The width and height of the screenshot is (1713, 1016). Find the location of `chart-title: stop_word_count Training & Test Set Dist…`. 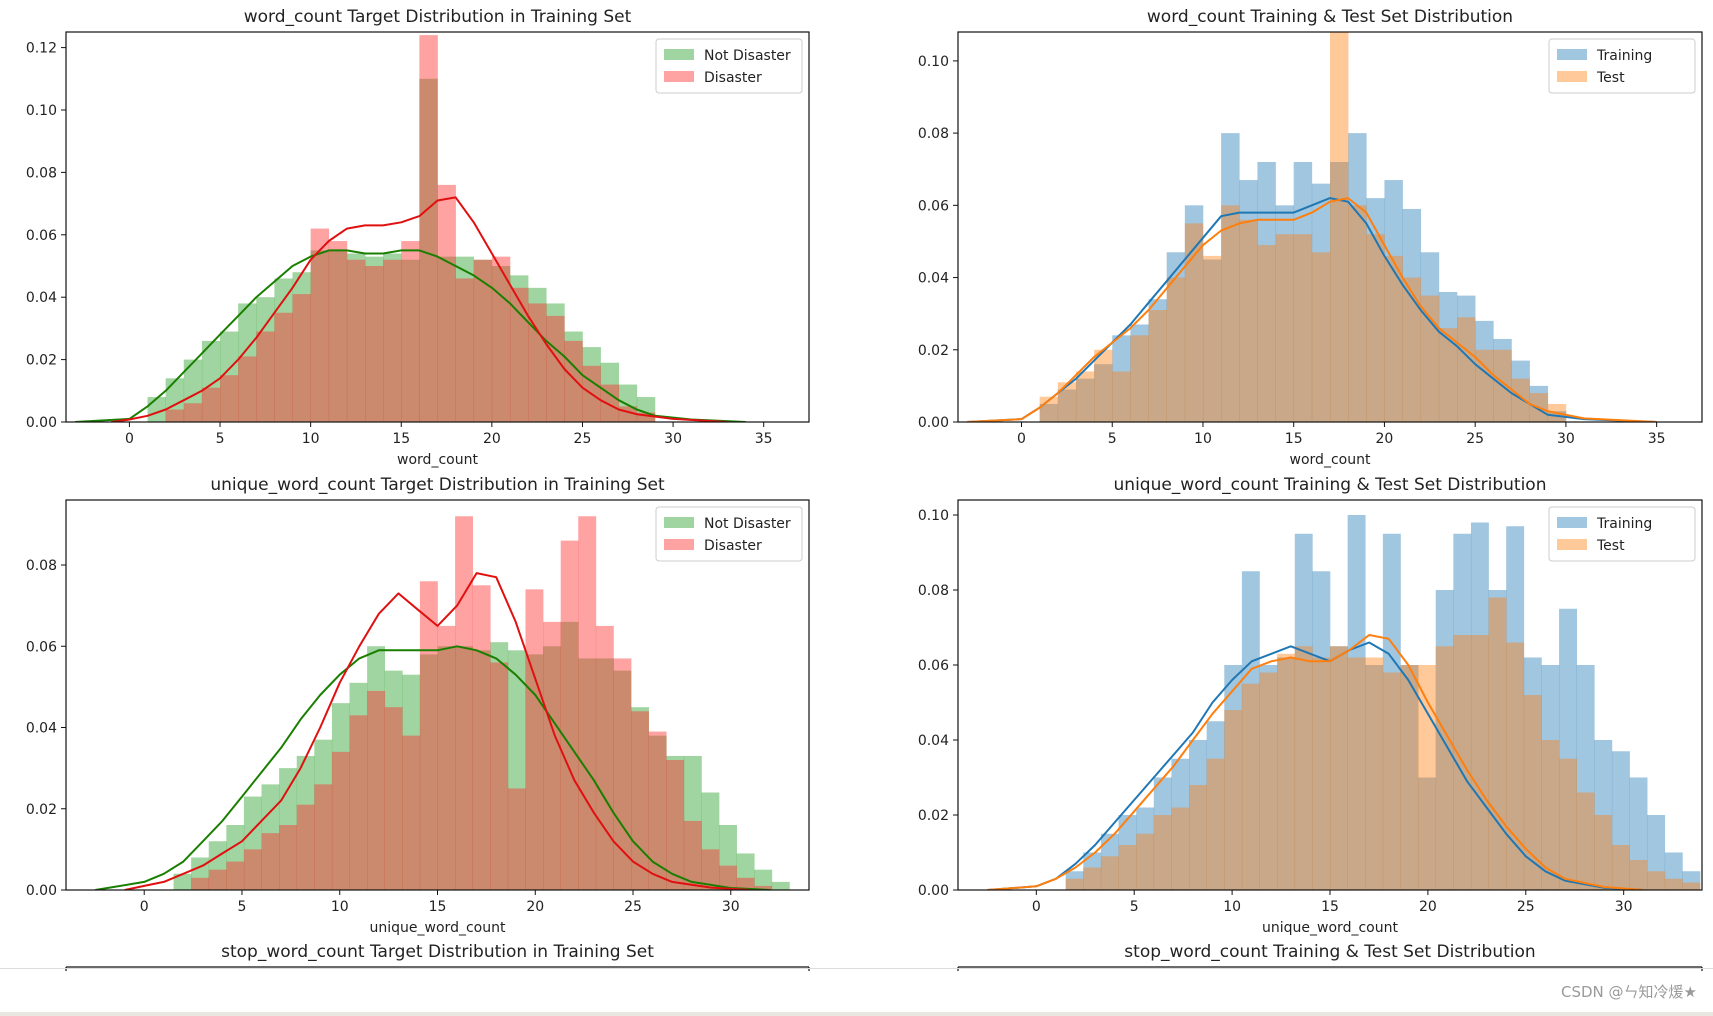

chart-title: stop_word_count Training & Test Set Dist… is located at coordinates (1329, 952).